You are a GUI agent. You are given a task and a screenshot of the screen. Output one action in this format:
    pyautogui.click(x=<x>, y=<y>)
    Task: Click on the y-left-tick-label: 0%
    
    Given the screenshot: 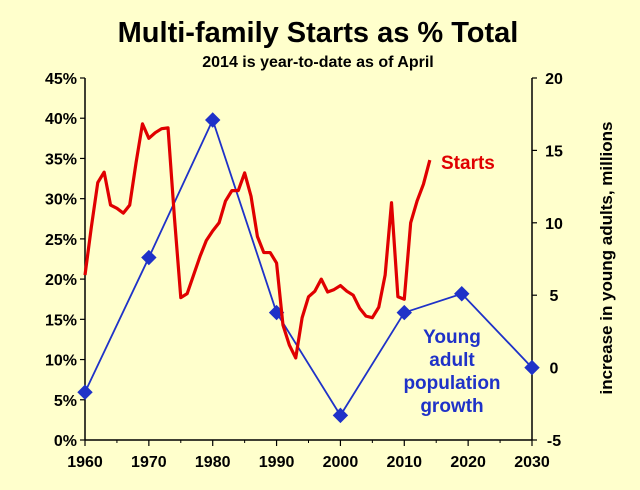 What is the action you would take?
    pyautogui.click(x=65, y=441)
    